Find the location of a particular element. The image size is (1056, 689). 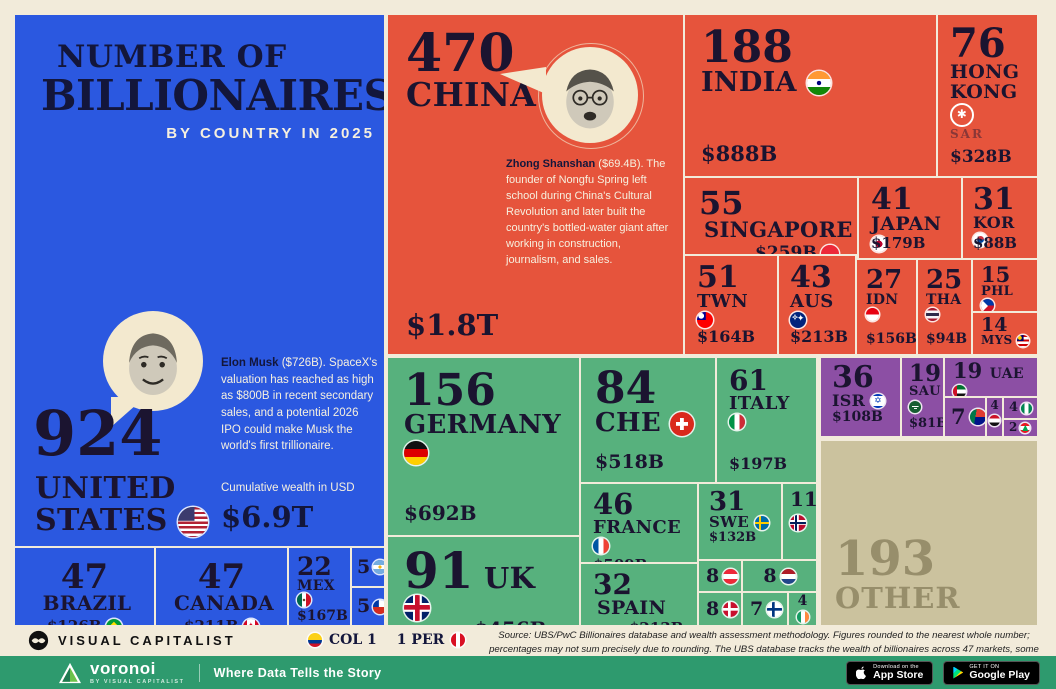

cell-japan: 41 JAPAN $179B is located at coordinates (910, 218).